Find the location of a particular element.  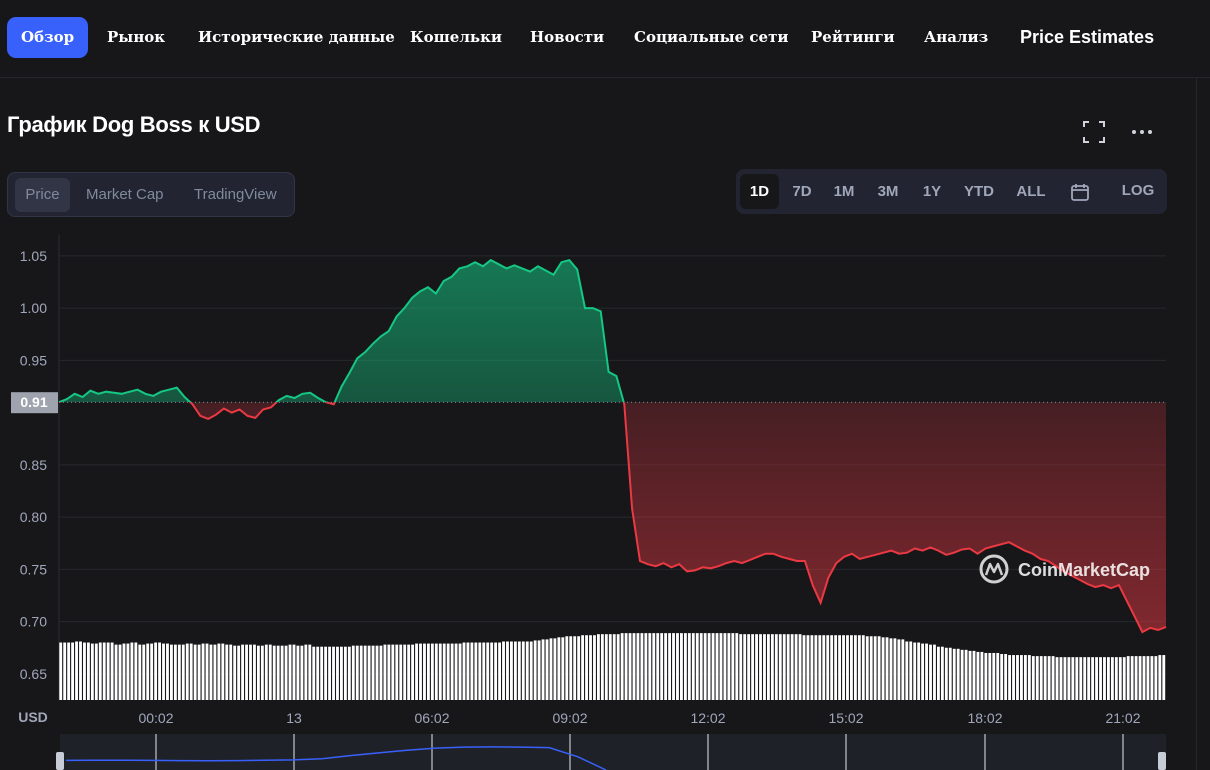

navigator-line is located at coordinates (336, 758).